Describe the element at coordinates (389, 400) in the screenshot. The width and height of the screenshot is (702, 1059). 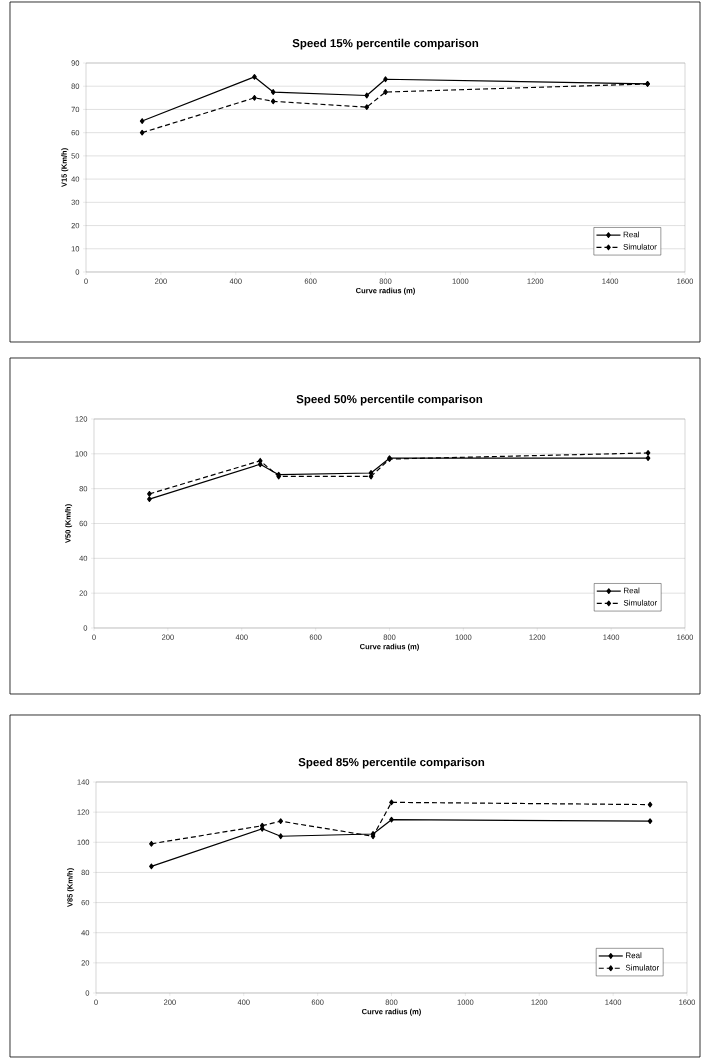
I see `chart-title: Speed 50% percentile comparison` at that location.